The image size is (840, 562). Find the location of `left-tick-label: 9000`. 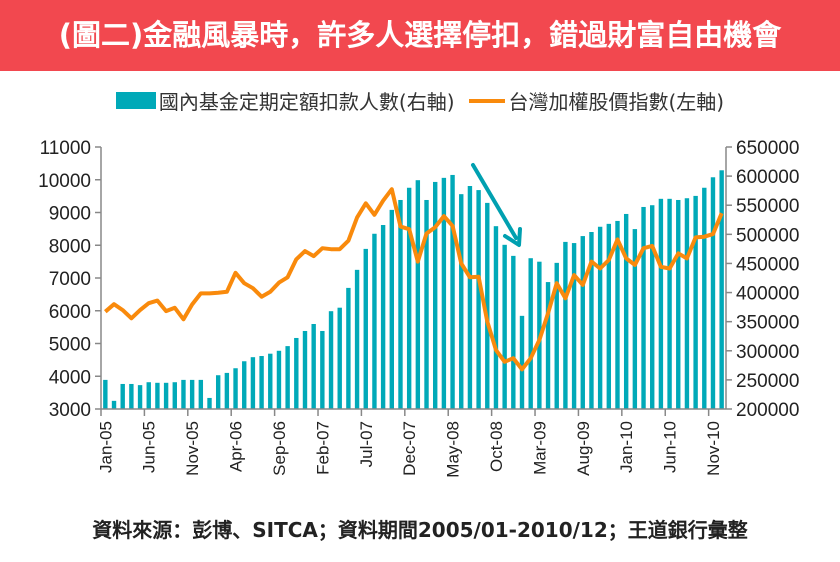

left-tick-label: 9000 is located at coordinates (70, 214).